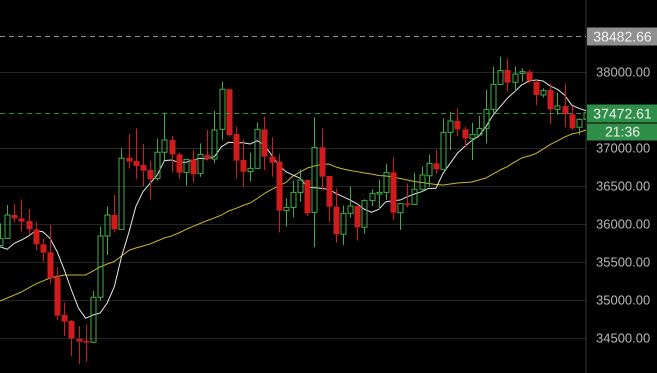 This screenshot has height=373, width=657. What do you see at coordinates (622, 113) in the screenshot?
I see `ref-line-label: 37472.61` at bounding box center [622, 113].